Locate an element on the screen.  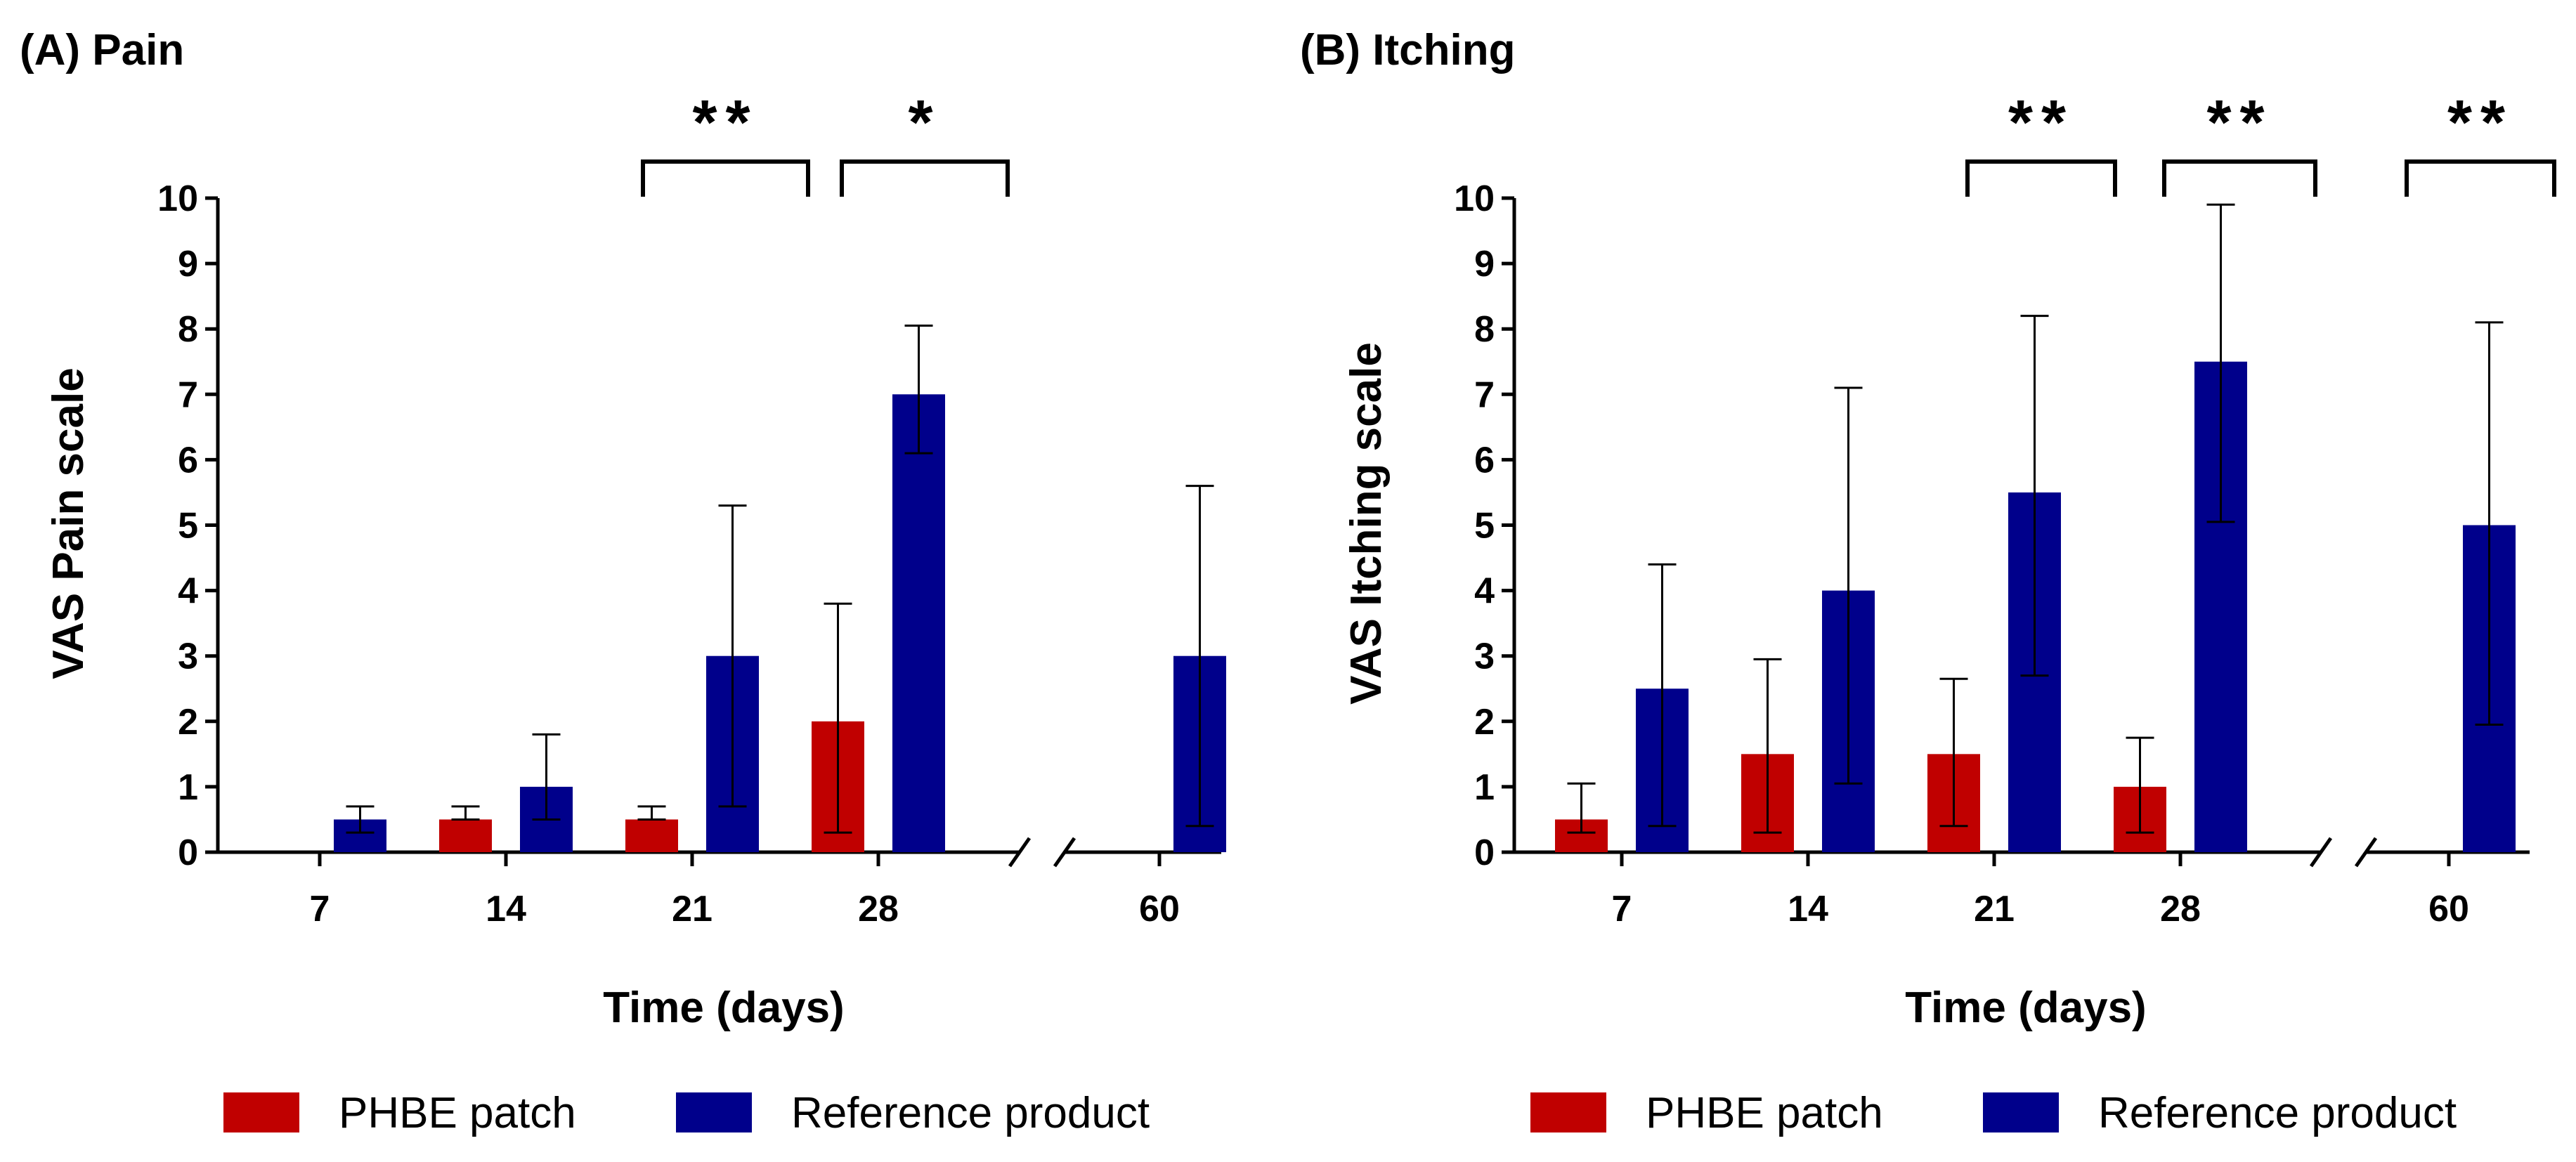
x-axis-title-pain: Time (days) is located at coordinates (723, 1008).